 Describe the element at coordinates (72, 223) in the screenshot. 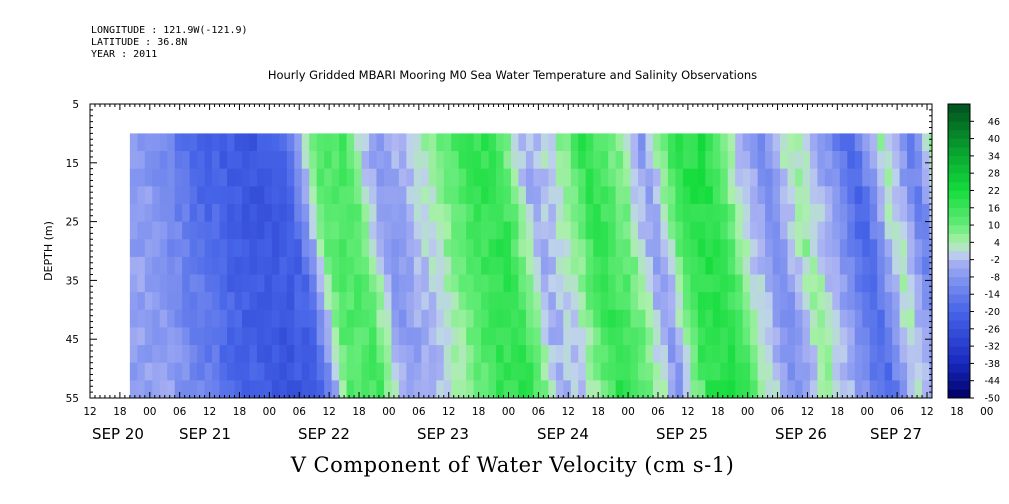

I see `y-tick-label: 25` at that location.